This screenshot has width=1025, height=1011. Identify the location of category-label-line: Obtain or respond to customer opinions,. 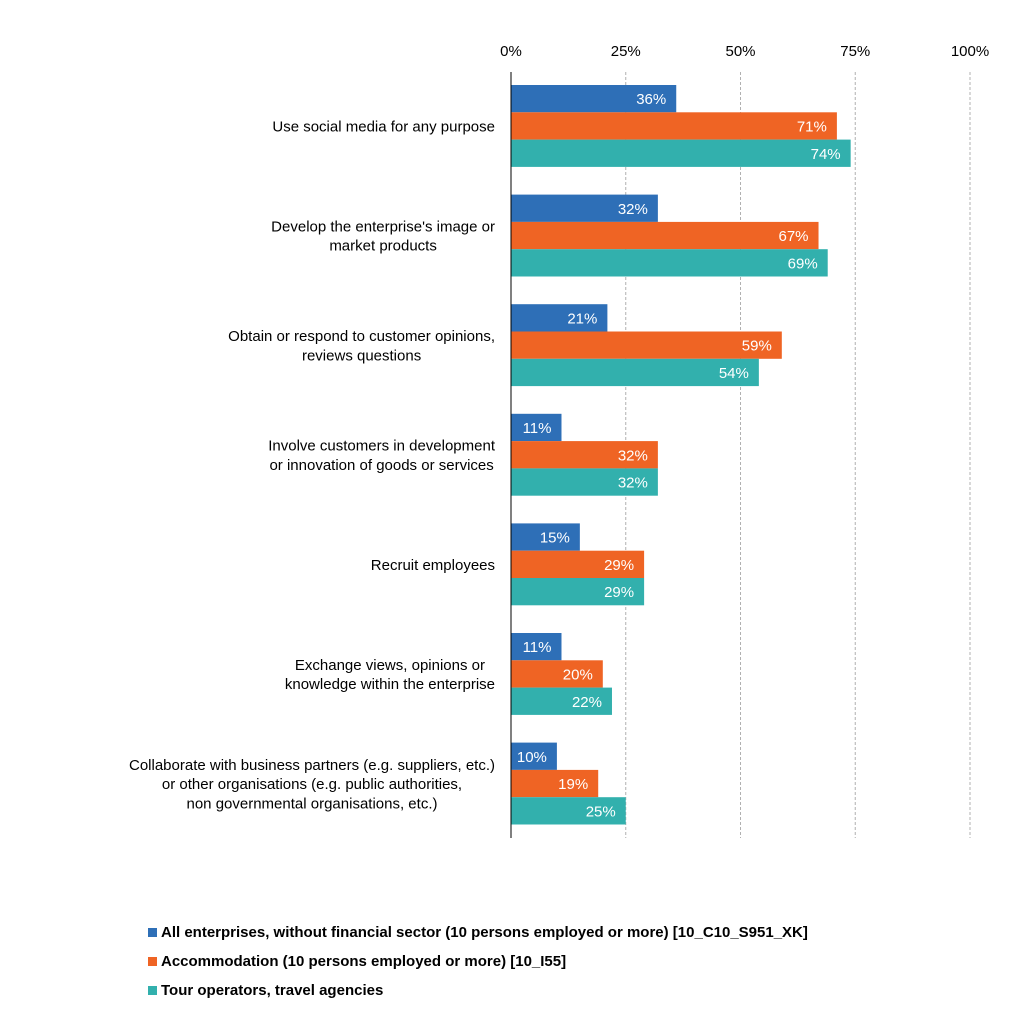
(361, 336).